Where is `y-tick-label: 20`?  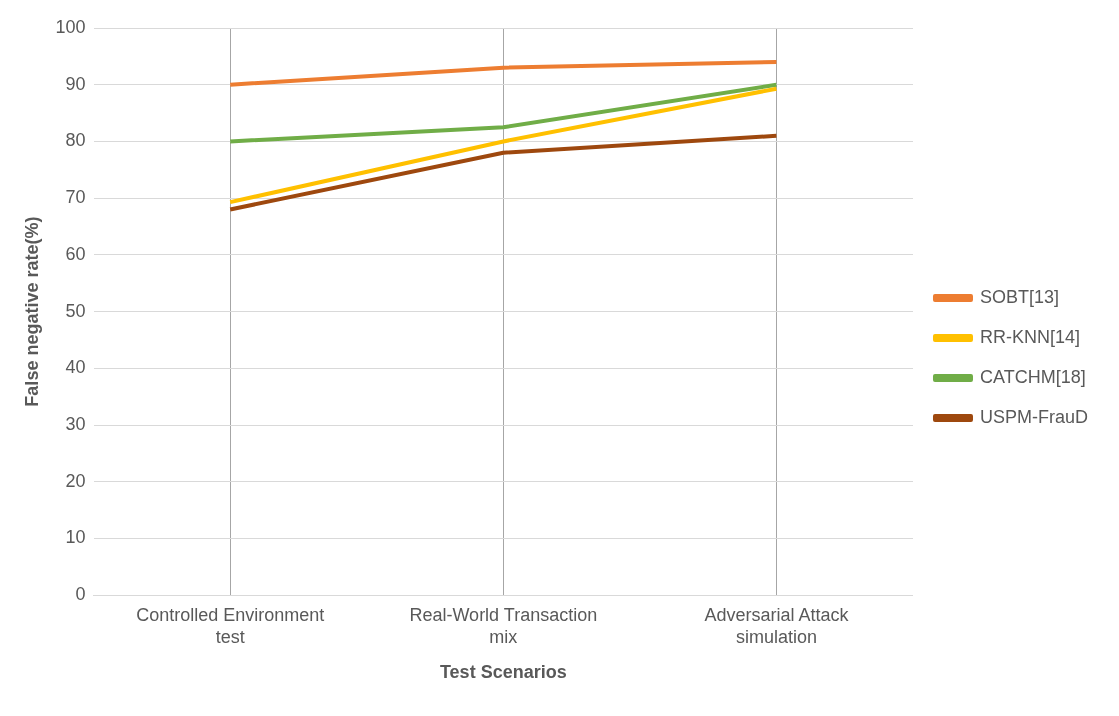
y-tick-label: 20 is located at coordinates (75, 480).